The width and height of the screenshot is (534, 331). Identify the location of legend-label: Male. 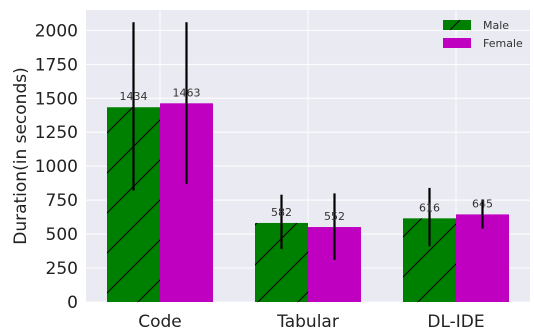
(496, 25).